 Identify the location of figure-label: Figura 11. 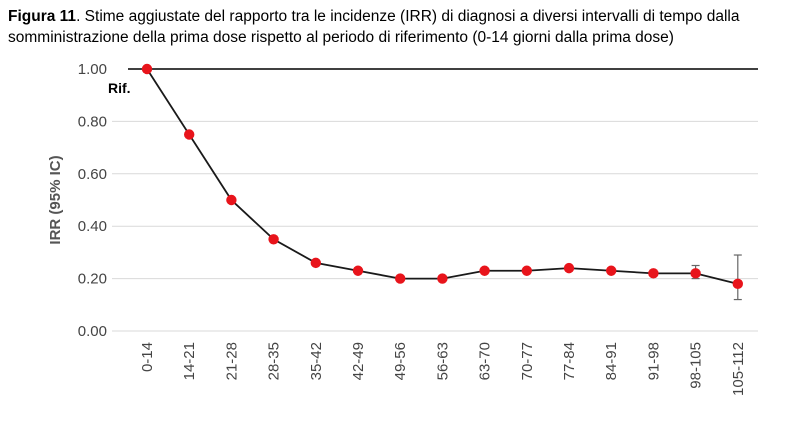
(42, 16).